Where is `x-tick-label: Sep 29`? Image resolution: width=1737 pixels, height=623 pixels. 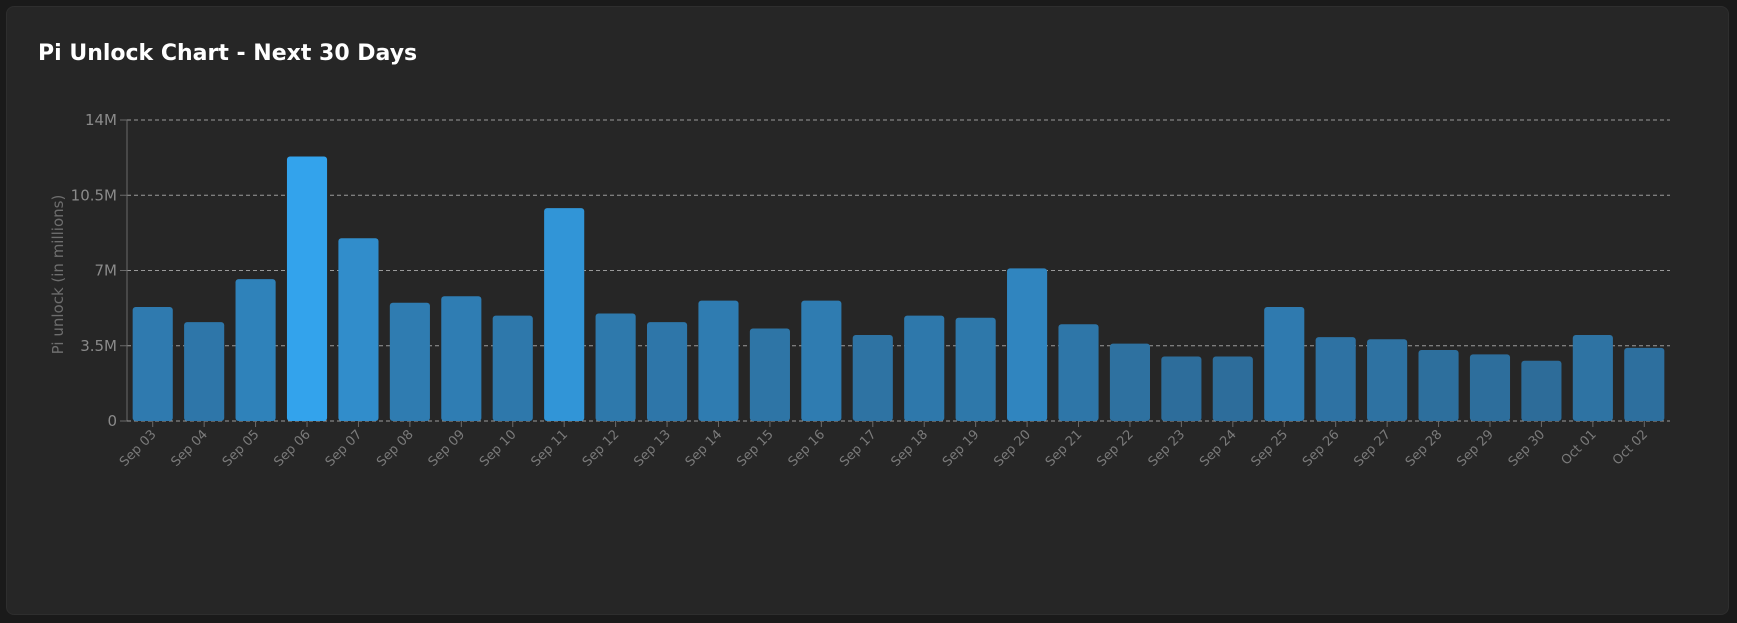 x-tick-label: Sep 29 is located at coordinates (1475, 448).